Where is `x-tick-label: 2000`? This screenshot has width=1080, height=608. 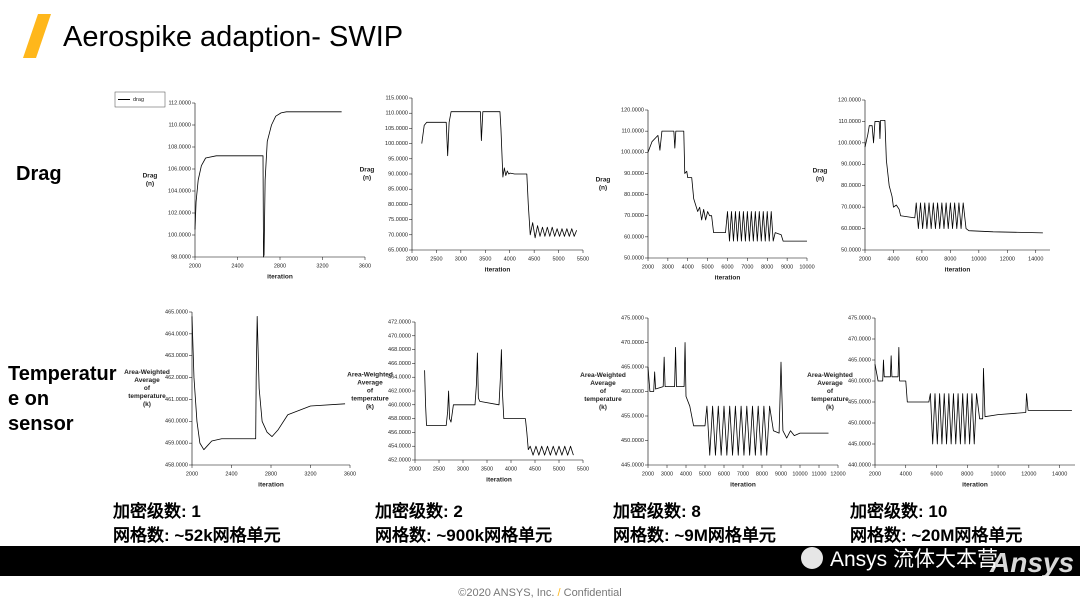 x-tick-label: 2000 is located at coordinates (192, 474).